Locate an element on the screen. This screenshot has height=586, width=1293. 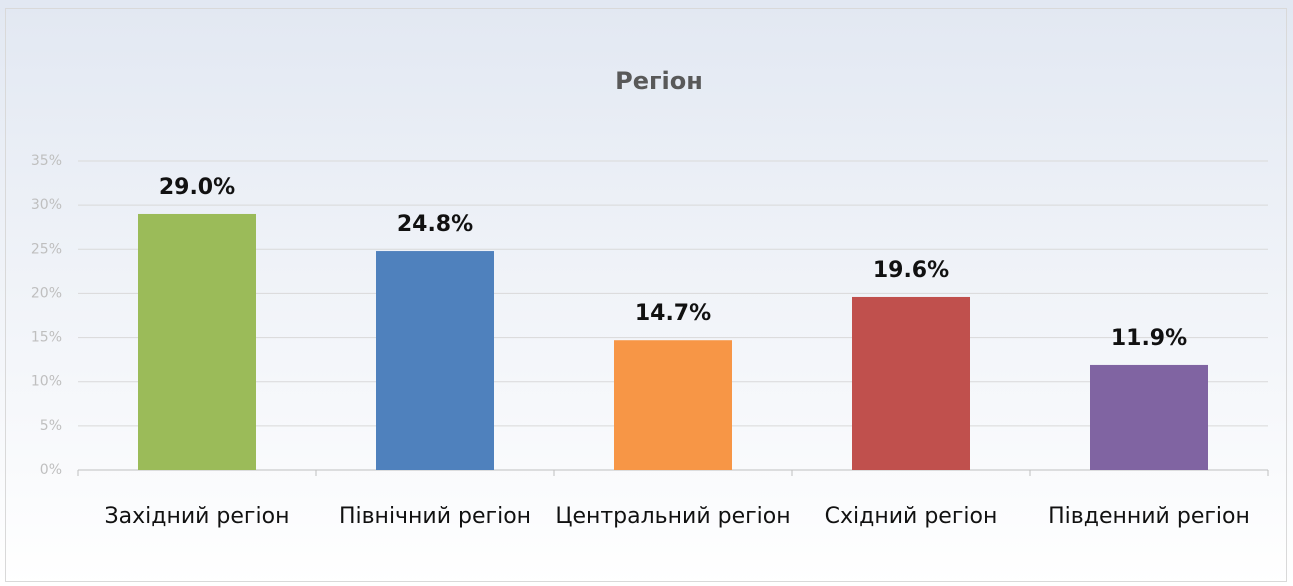
data-label: 11.9% is located at coordinates (1149, 338).